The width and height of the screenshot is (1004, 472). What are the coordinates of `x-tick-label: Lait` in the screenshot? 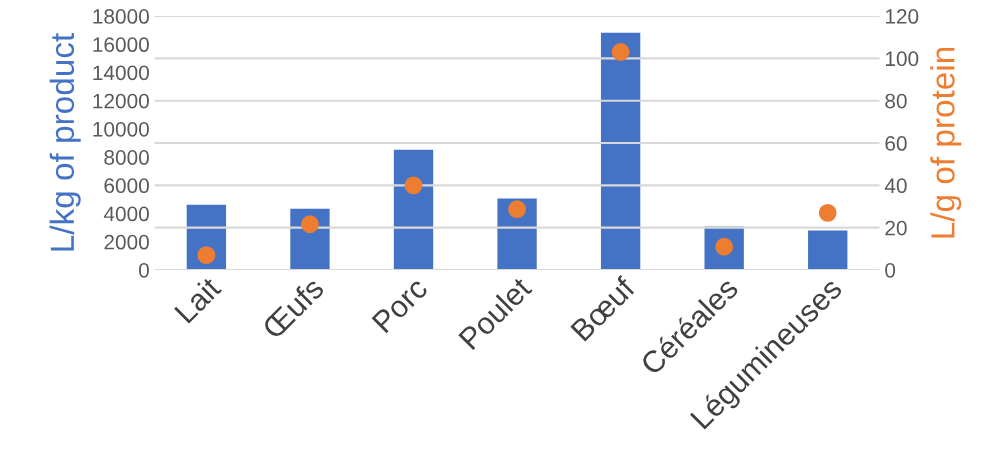 It's located at (198, 299).